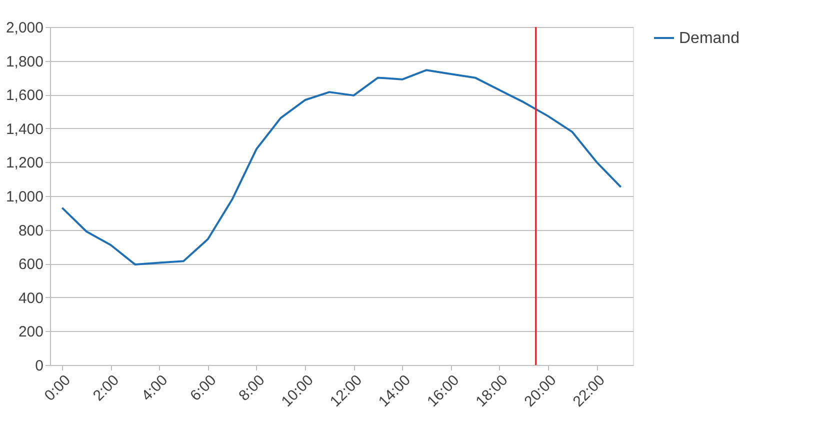 The height and width of the screenshot is (438, 826). I want to click on y-tick-label: 800, so click(31, 231).